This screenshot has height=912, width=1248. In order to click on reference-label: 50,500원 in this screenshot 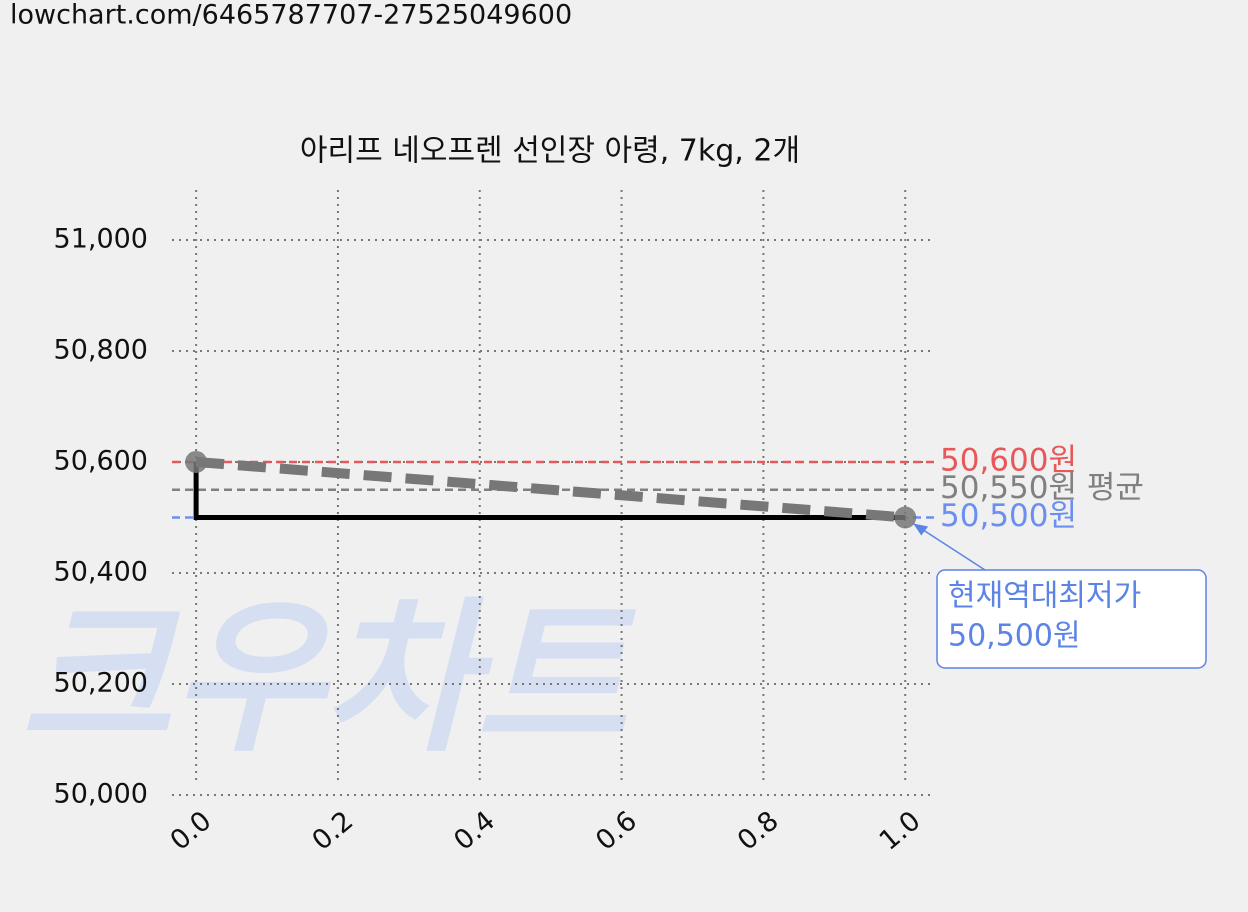, I will do `click(1008, 516)`.